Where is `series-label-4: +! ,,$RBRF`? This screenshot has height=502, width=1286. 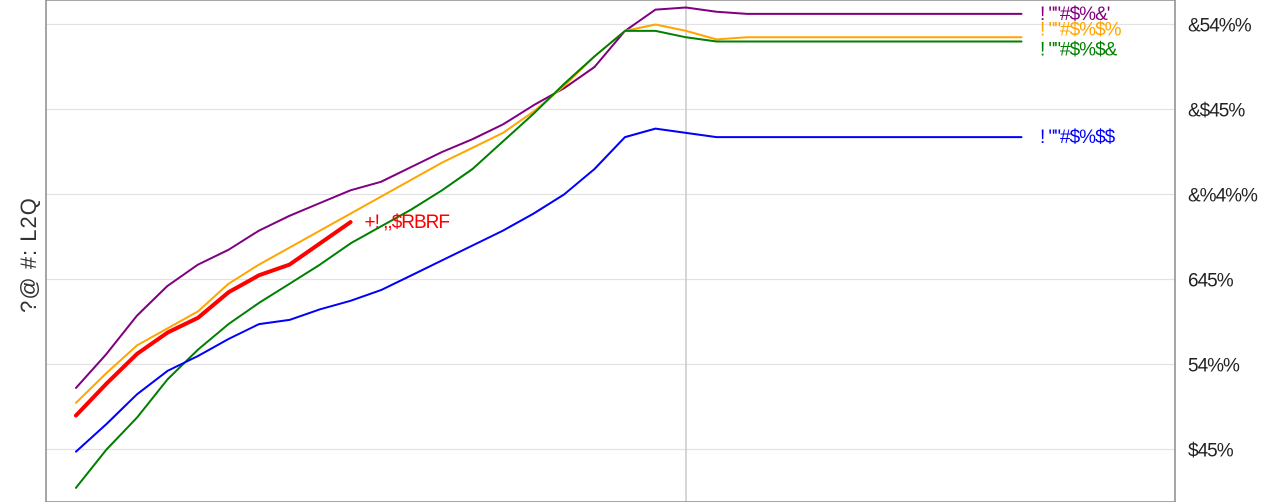
series-label-4: +! ,,$RBRF is located at coordinates (407, 222).